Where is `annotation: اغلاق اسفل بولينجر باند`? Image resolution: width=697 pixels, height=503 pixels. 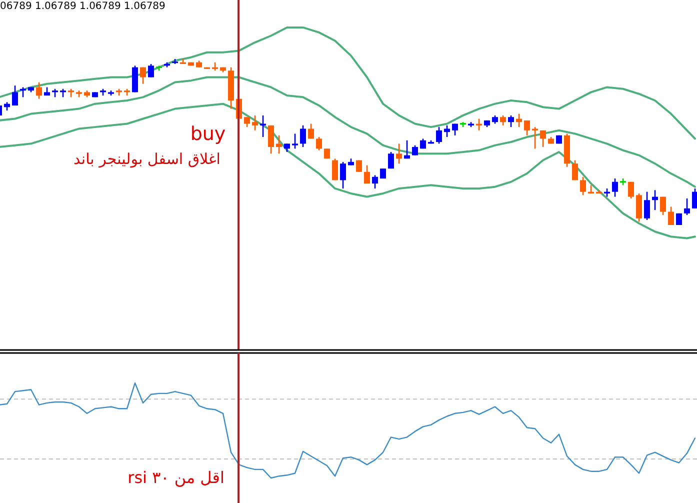
annotation: اغلاق اسفل بولينجر باند is located at coordinates (147, 159).